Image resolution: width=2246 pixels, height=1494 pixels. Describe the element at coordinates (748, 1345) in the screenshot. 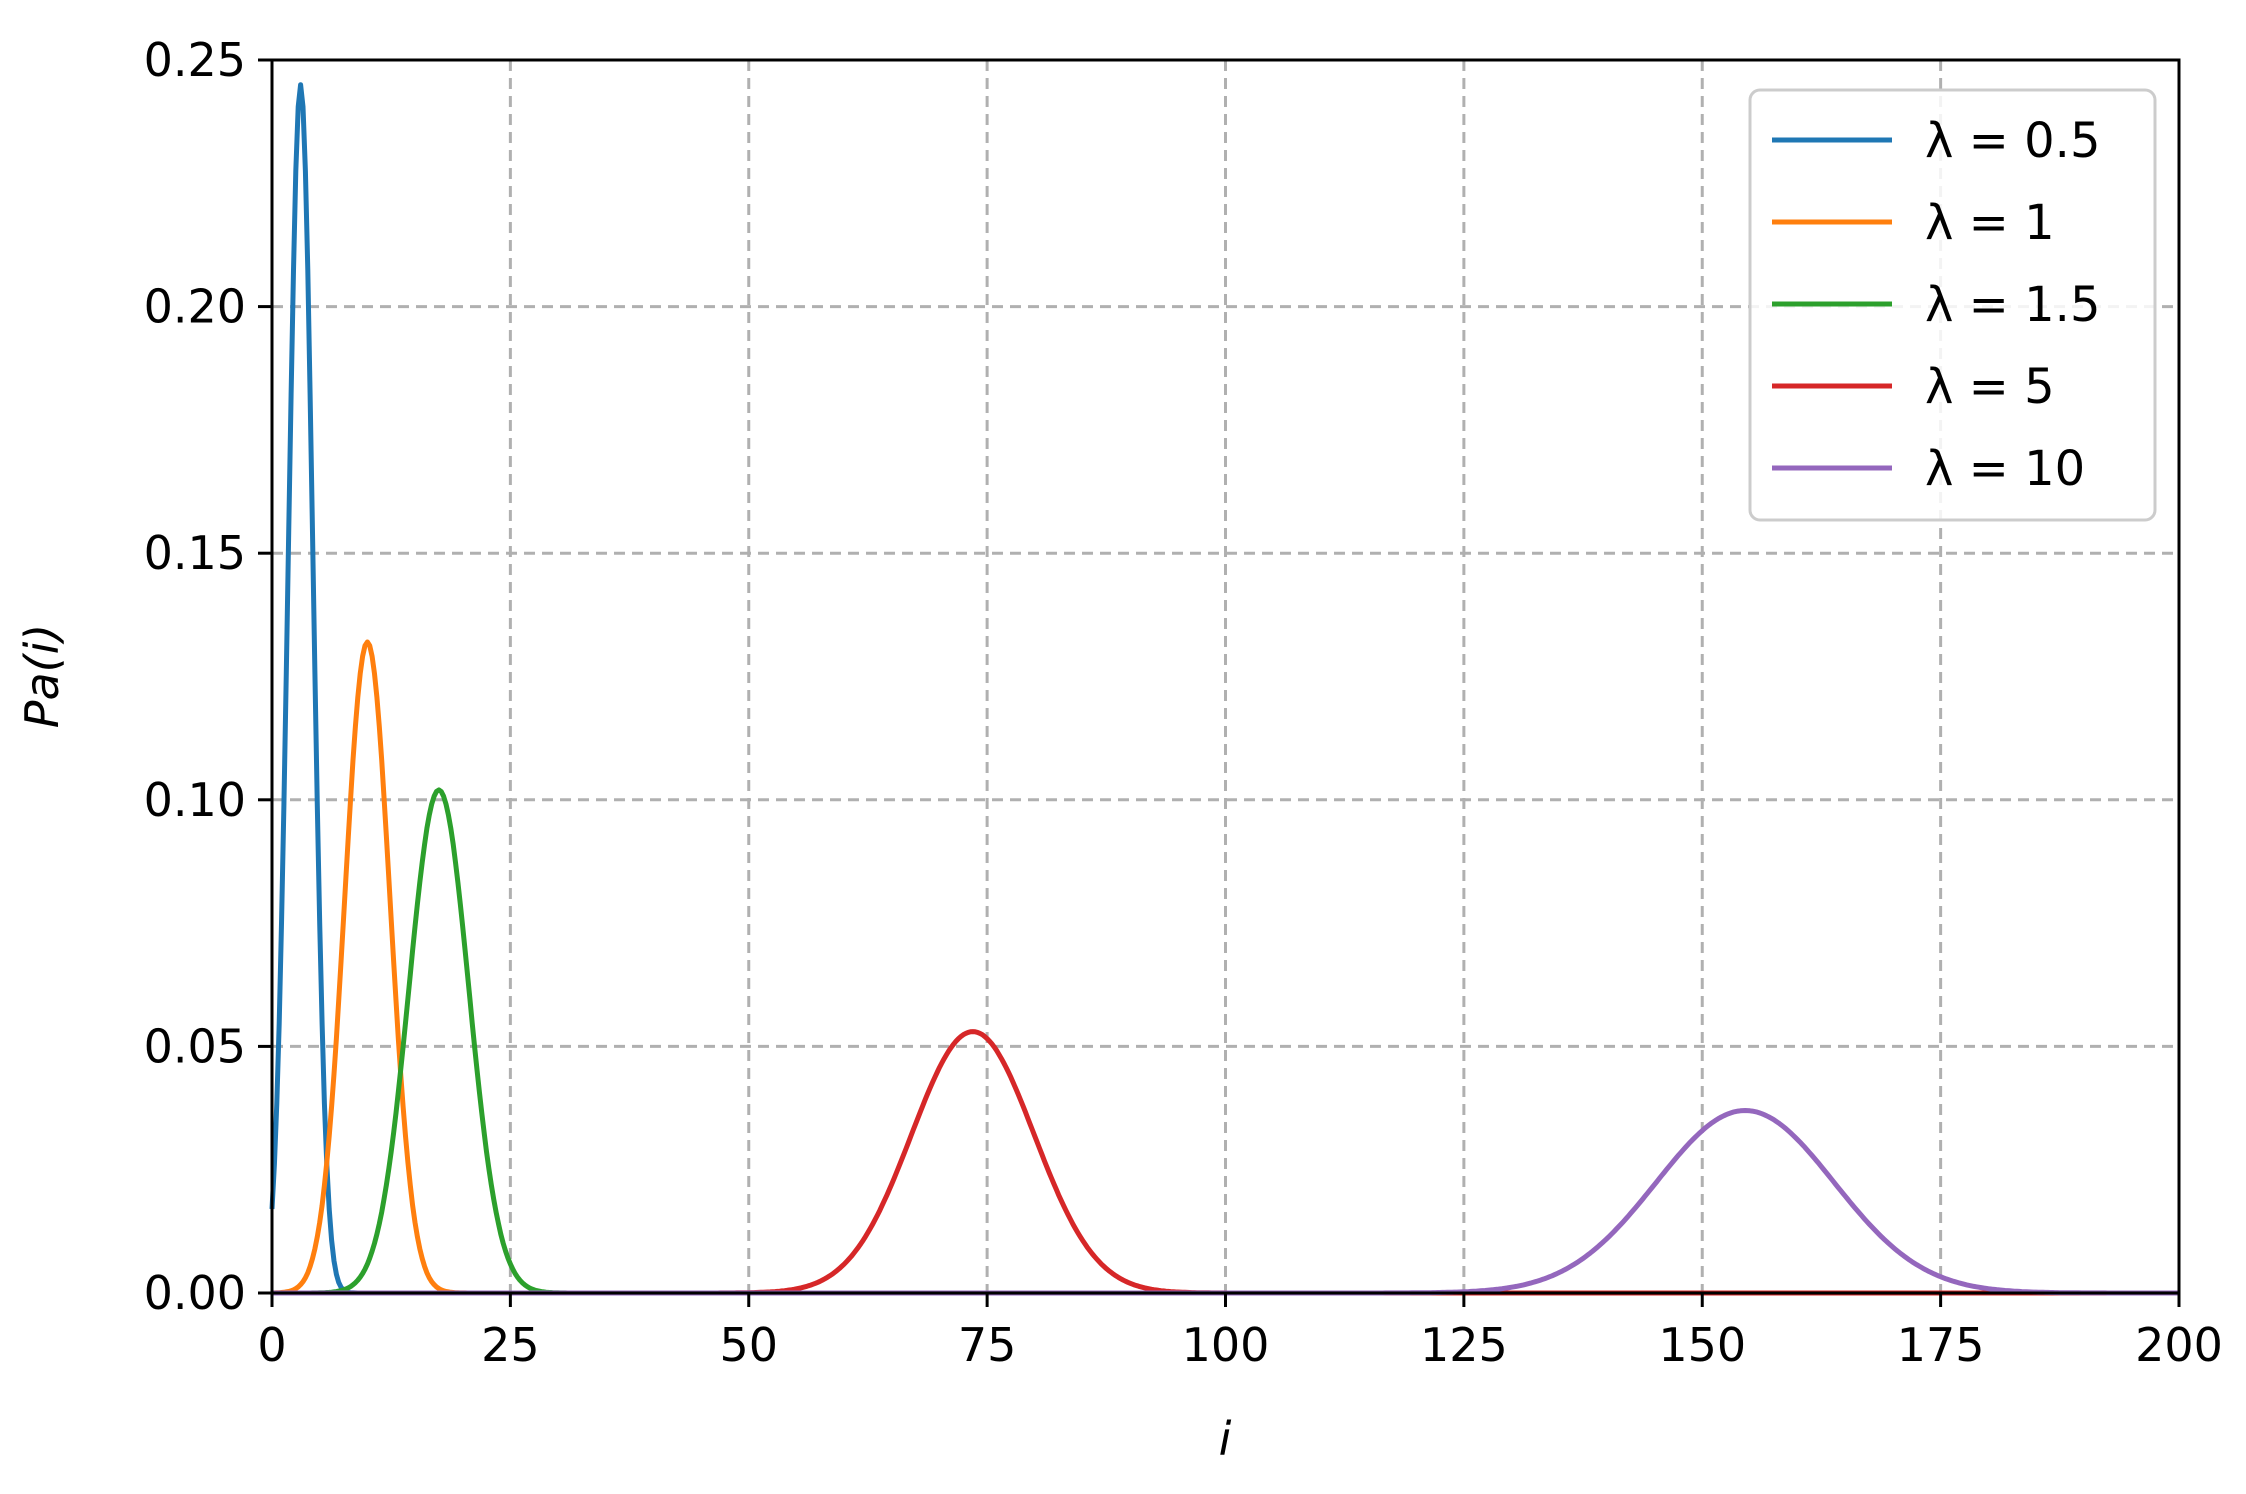

I see `x-tick-label: 50` at that location.